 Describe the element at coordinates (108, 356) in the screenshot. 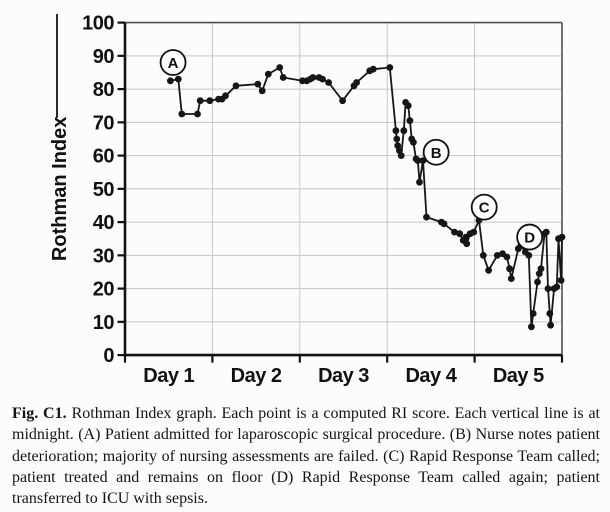

I see `y-tick-label: 0` at that location.